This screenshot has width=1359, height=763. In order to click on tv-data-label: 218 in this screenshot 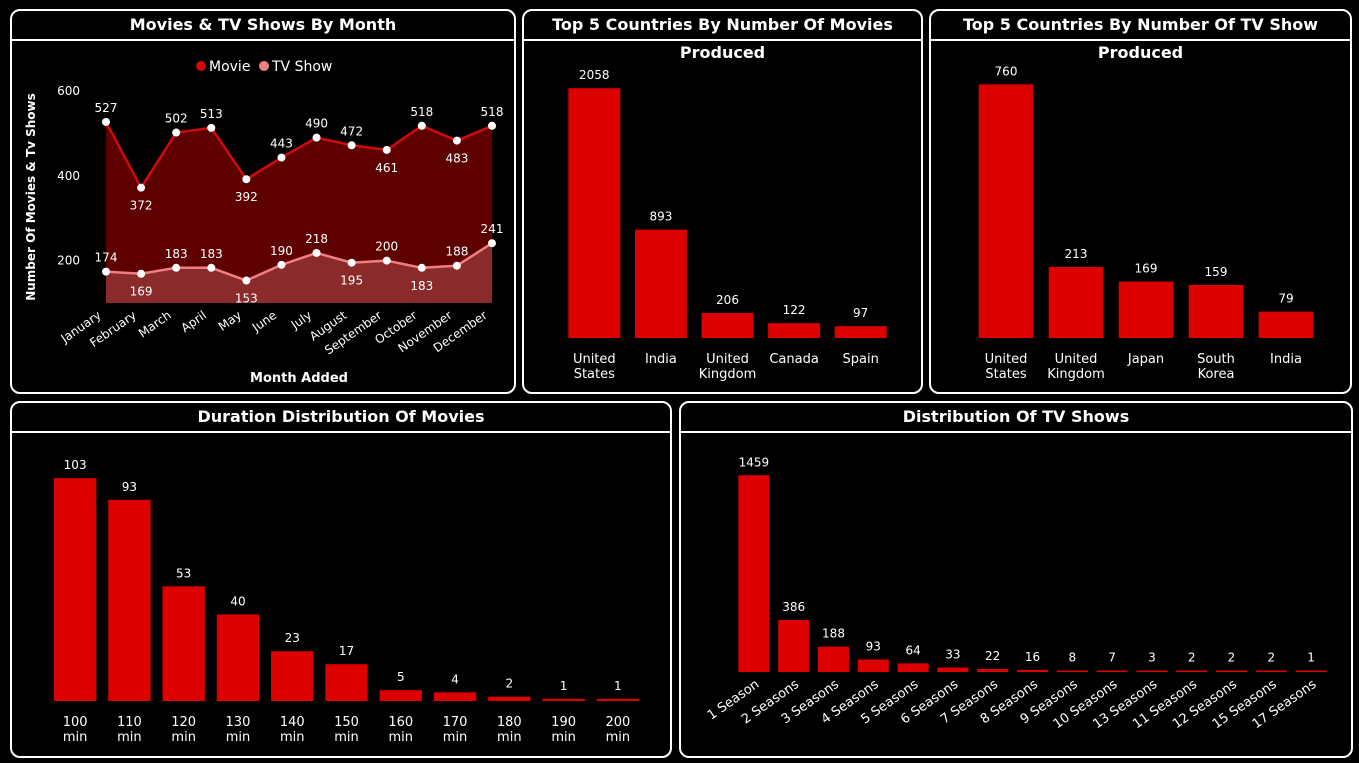, I will do `click(316, 239)`.